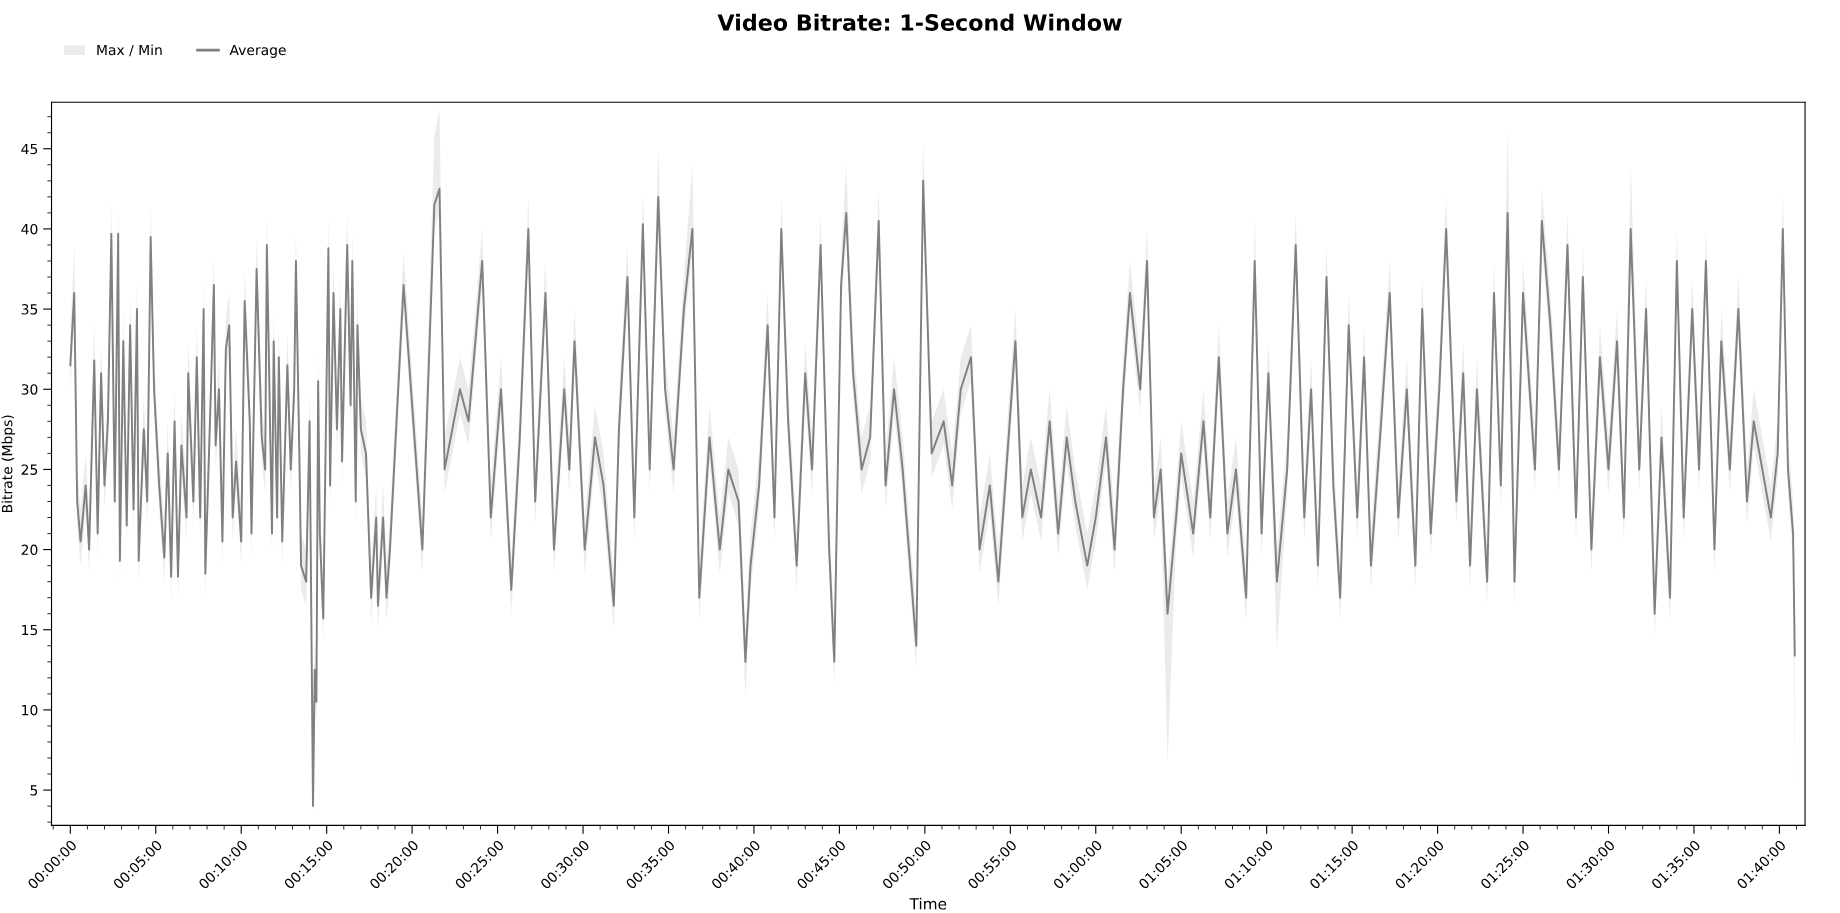 Image resolution: width=1840 pixels, height=913 pixels. What do you see at coordinates (29, 309) in the screenshot?
I see `y-tick-label: 35` at bounding box center [29, 309].